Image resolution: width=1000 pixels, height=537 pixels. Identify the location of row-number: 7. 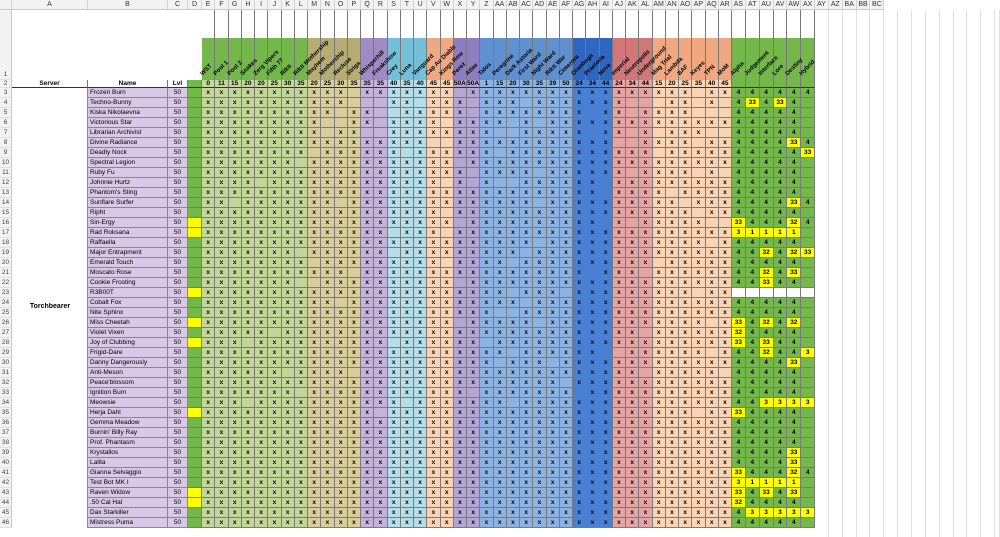
(6, 133).